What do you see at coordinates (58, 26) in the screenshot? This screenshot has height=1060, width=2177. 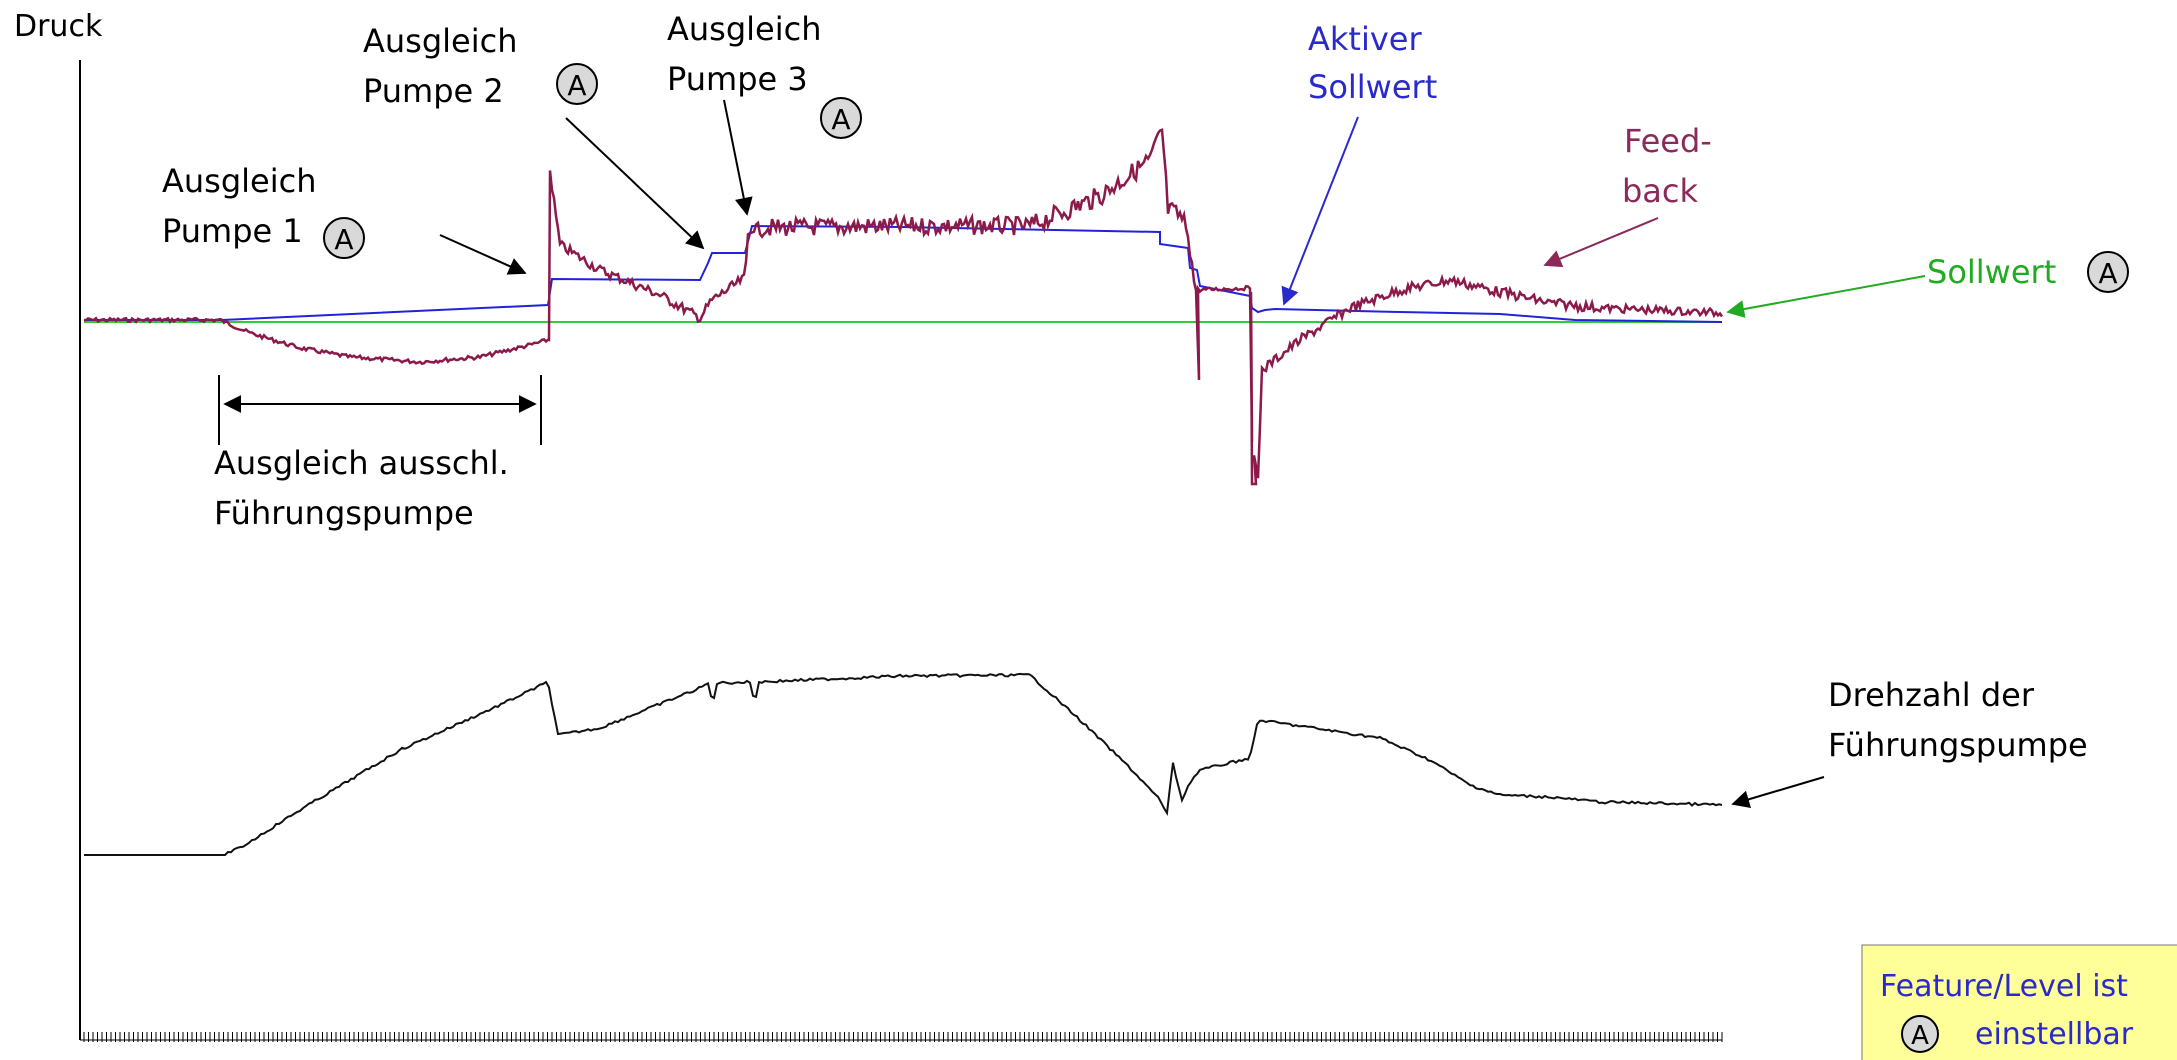 I see `y-axis-label: Druck` at bounding box center [58, 26].